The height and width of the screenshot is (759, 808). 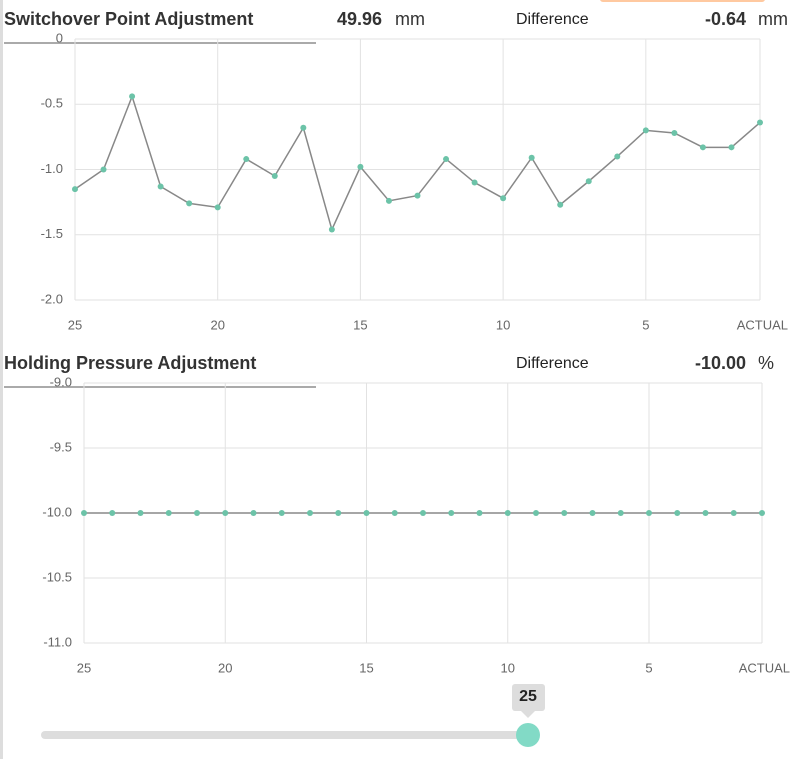 I want to click on slider-value: 25, so click(x=528, y=696).